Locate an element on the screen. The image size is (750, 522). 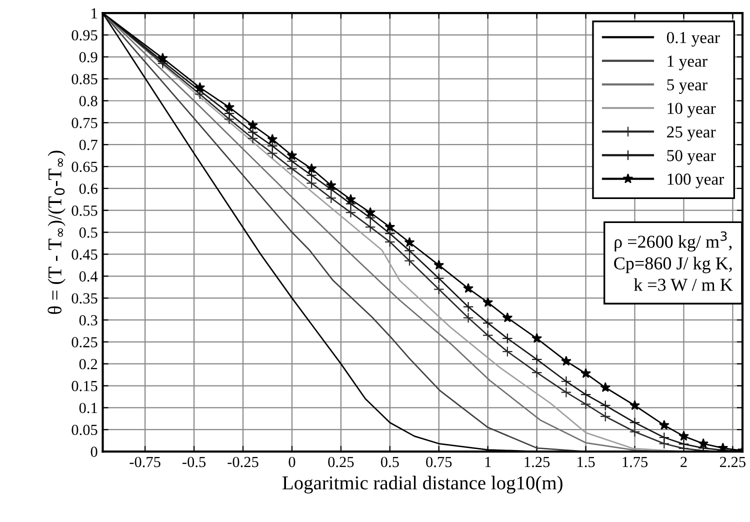
x-tick-label: 0 is located at coordinates (292, 462).